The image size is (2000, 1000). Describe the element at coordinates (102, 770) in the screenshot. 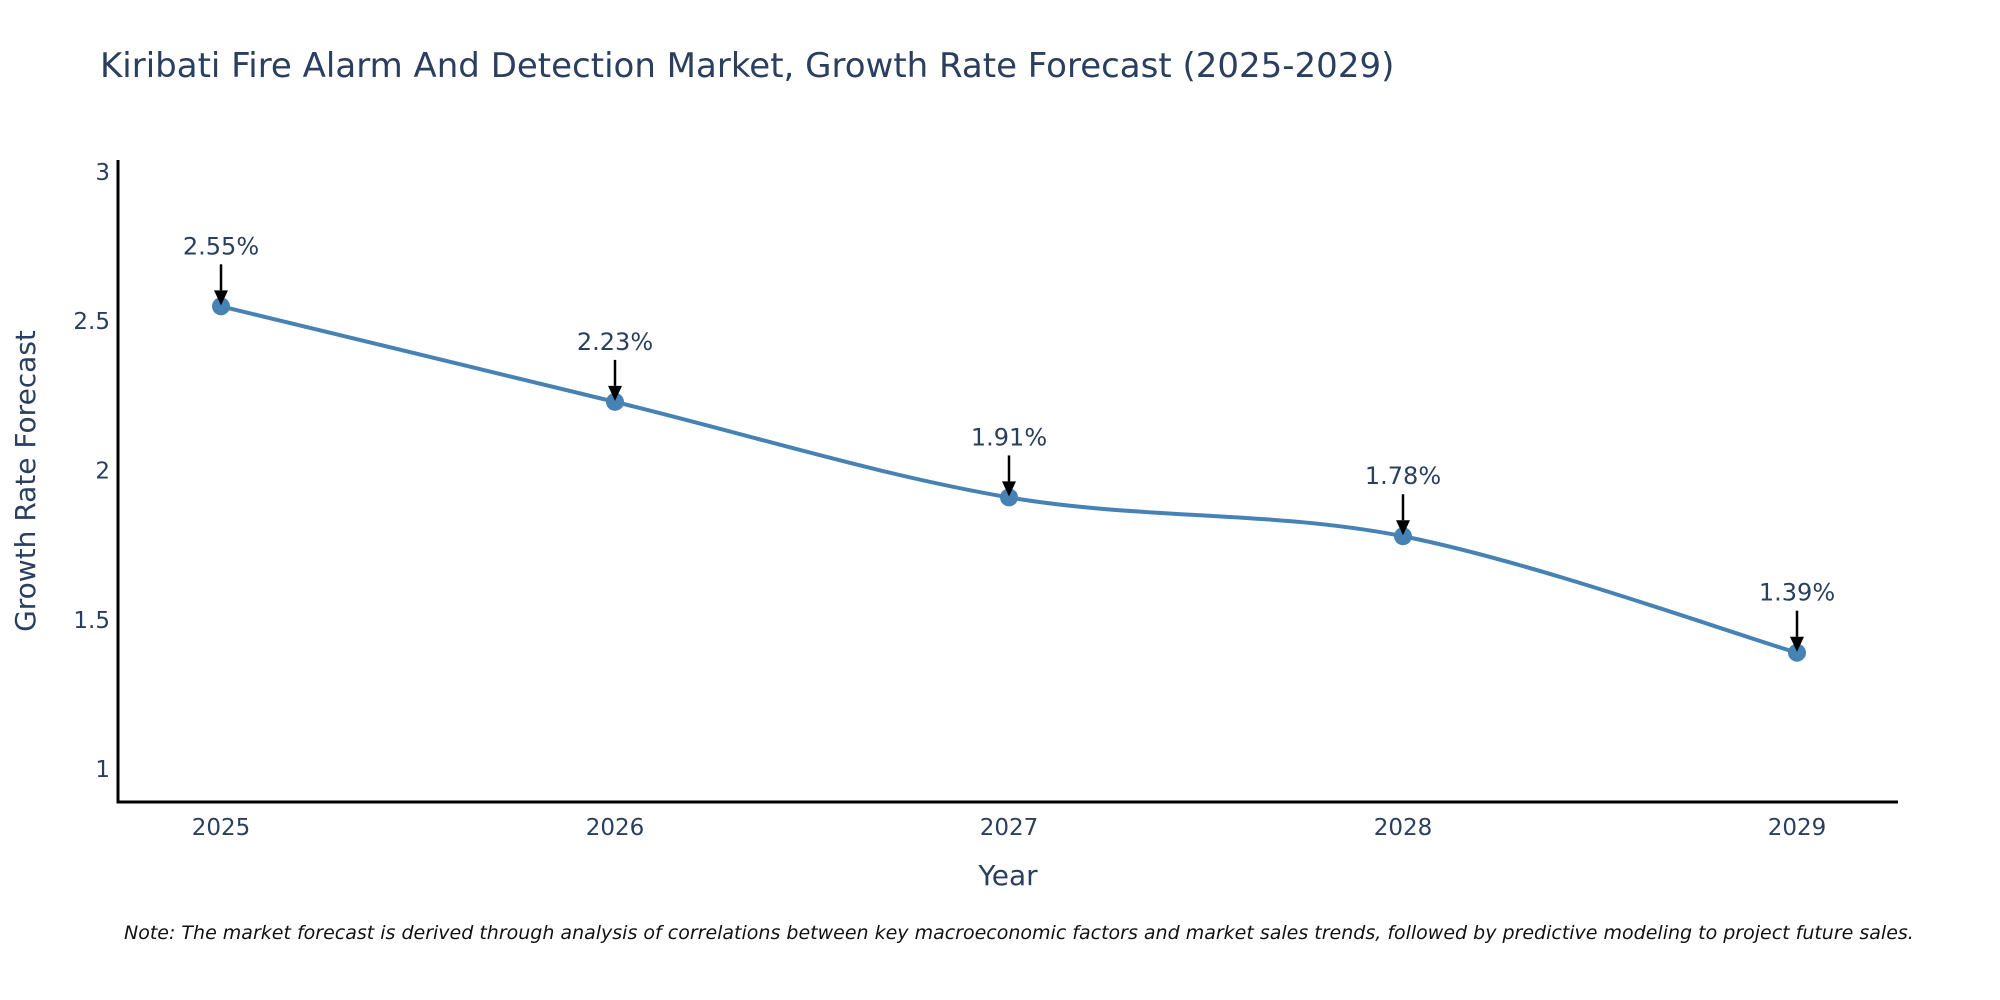

I see `y-tick-label: 1` at that location.